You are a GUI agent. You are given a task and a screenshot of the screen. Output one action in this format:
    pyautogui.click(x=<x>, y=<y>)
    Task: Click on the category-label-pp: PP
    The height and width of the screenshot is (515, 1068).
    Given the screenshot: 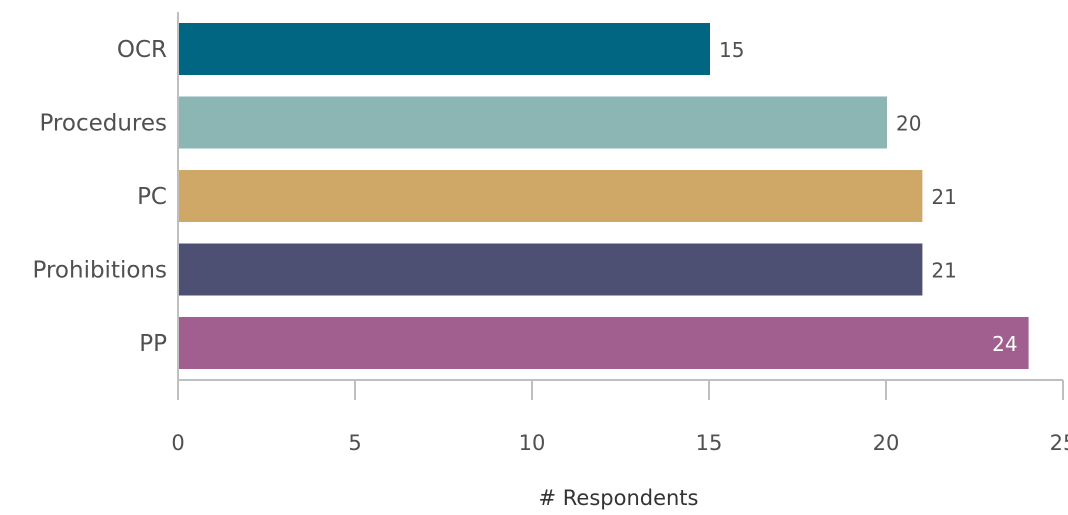 What is the action you would take?
    pyautogui.click(x=153, y=344)
    